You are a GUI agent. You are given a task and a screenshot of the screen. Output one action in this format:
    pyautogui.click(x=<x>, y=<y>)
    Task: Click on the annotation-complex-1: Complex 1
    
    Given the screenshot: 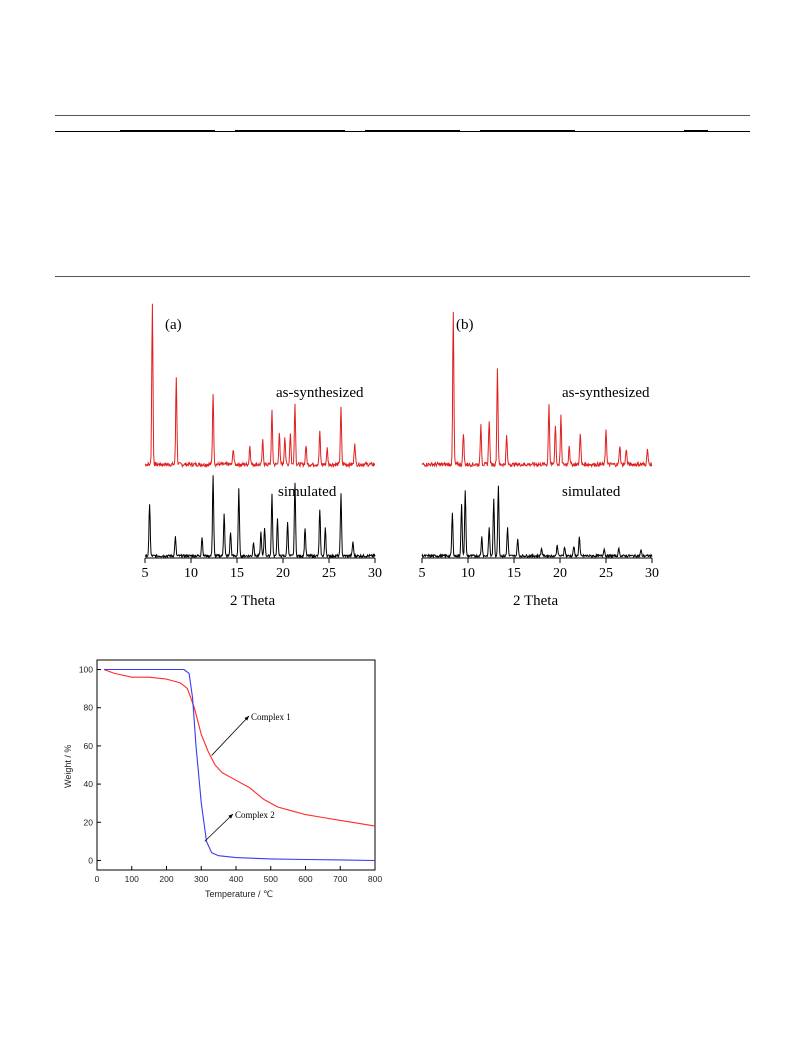 What is the action you would take?
    pyautogui.click(x=271, y=717)
    